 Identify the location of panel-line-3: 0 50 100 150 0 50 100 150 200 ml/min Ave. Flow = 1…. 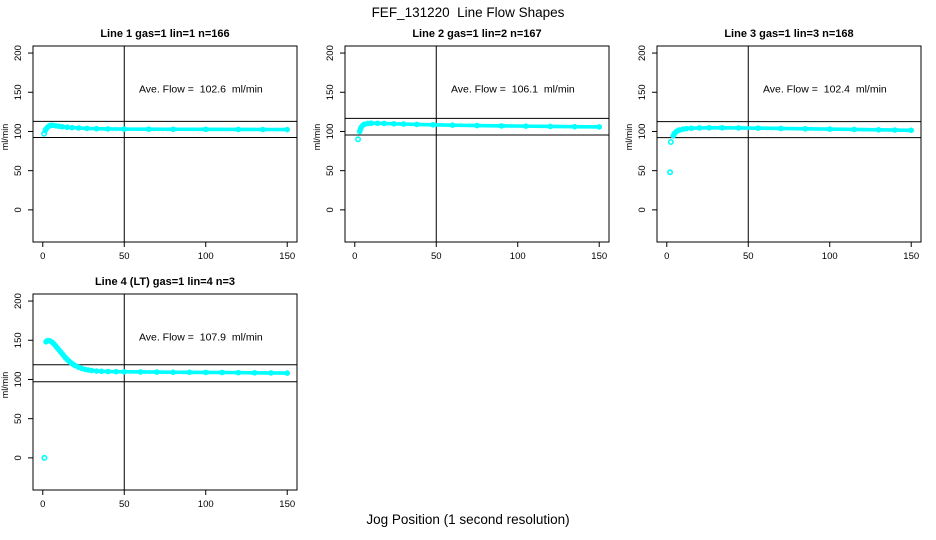
(780, 145).